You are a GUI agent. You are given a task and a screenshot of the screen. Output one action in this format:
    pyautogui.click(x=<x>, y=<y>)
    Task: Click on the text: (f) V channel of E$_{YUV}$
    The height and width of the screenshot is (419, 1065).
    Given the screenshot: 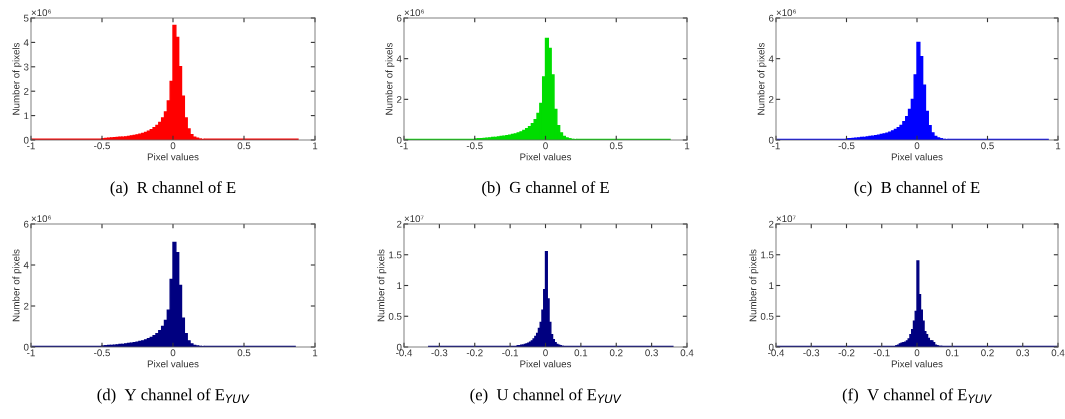 What is the action you would take?
    pyautogui.click(x=917, y=396)
    